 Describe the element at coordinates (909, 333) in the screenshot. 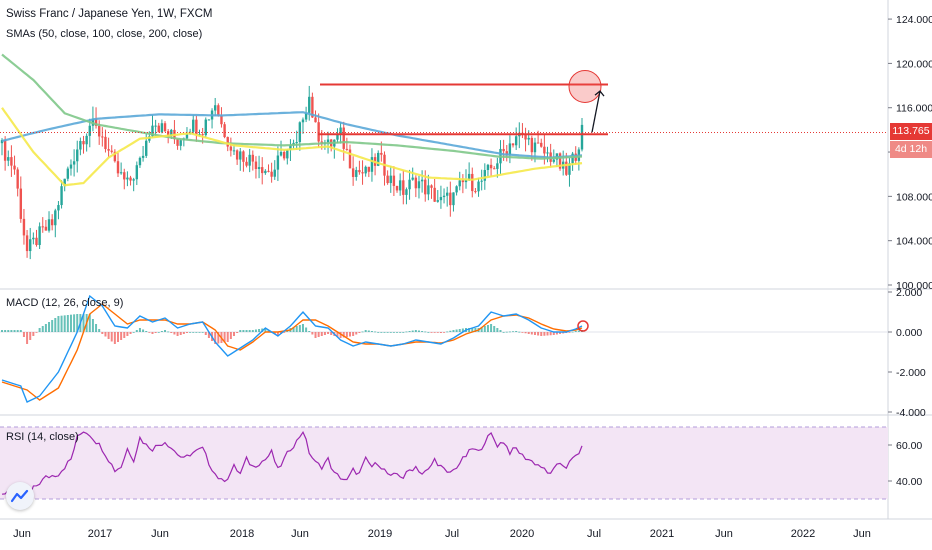

I see `macd-tick-label: 0.000` at that location.